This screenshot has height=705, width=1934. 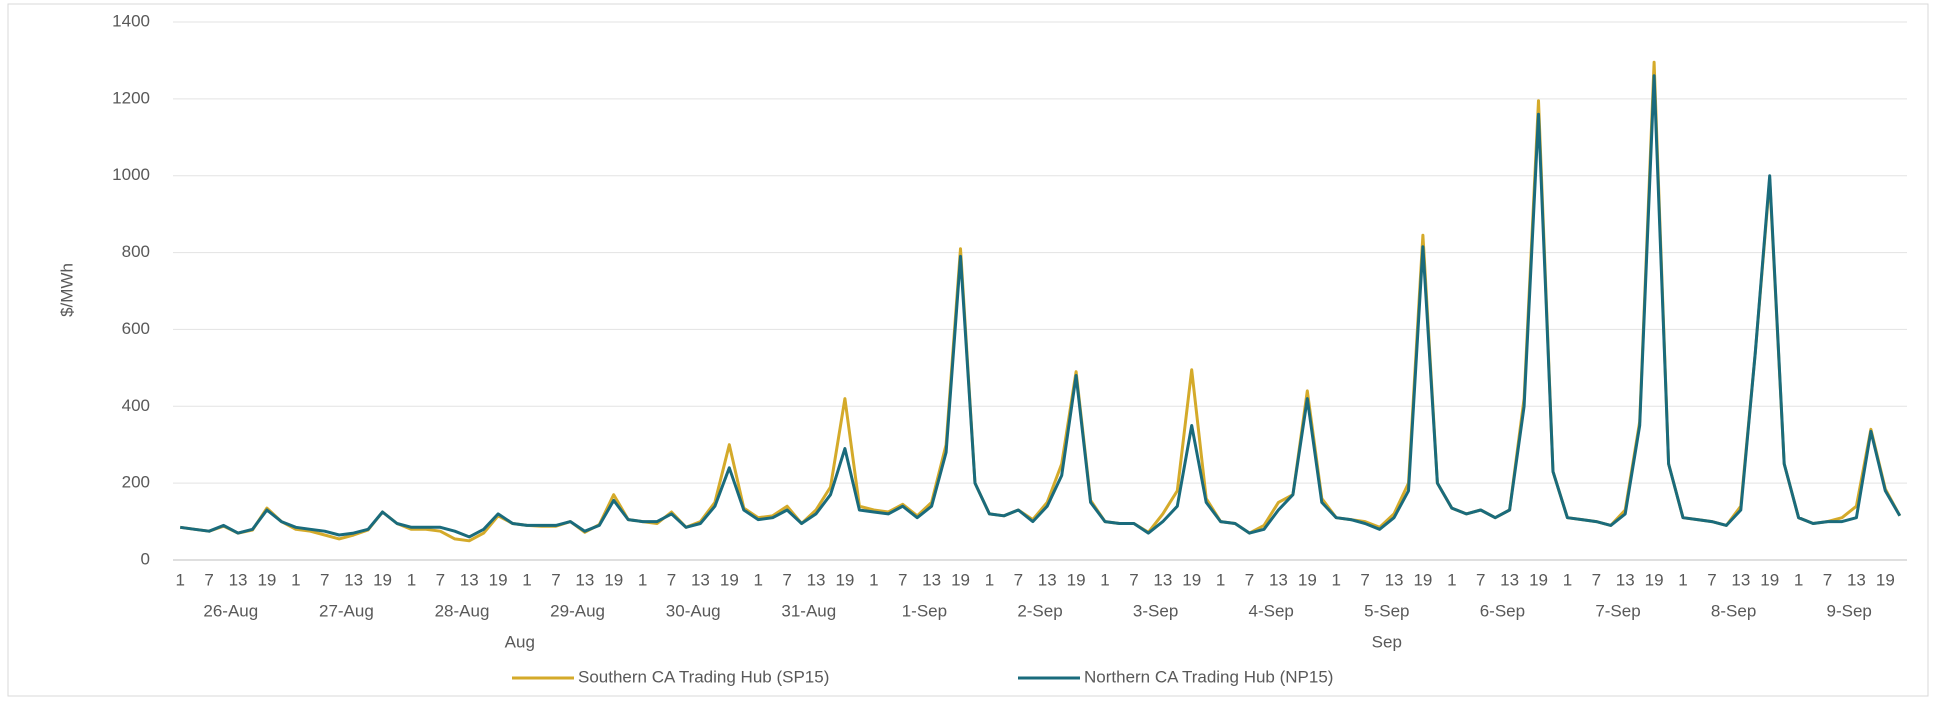 I want to click on y-tick-label: 600, so click(x=136, y=328).